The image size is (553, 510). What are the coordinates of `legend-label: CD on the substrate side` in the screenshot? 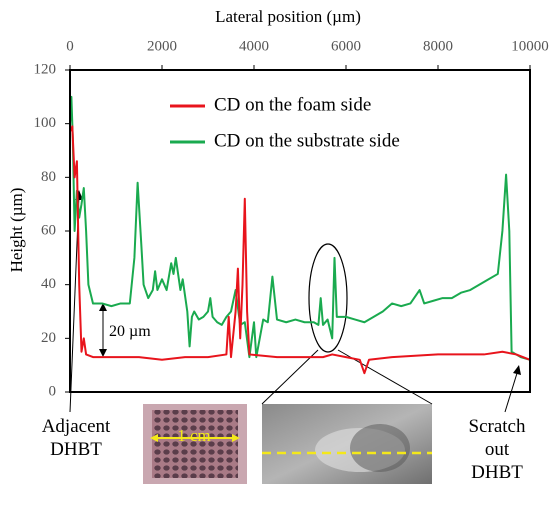 It's located at (307, 140).